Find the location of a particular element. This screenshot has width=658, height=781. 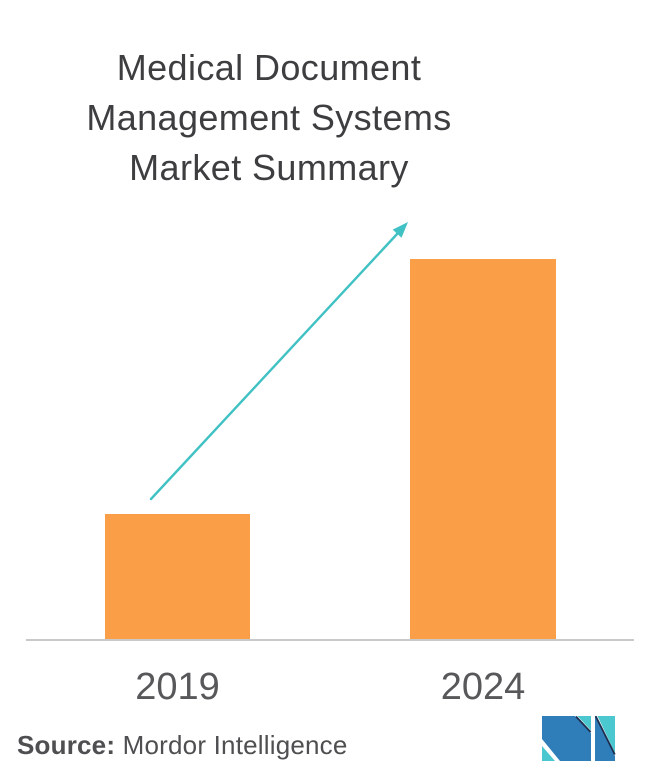

chart-title-line-1: Medical Document is located at coordinates (269, 67).